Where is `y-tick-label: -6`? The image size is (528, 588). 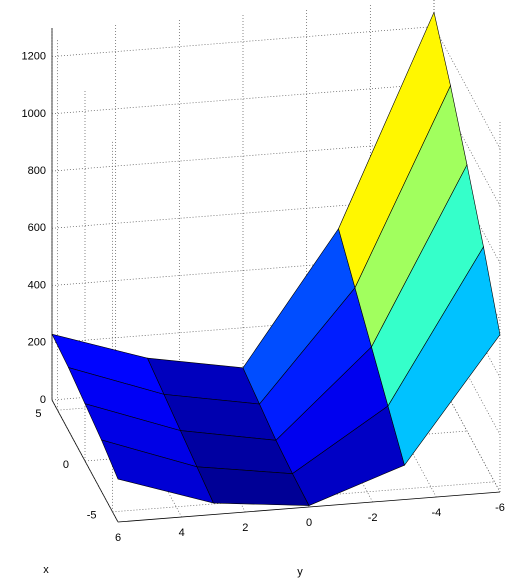
y-tick-label: -6 is located at coordinates (500, 508).